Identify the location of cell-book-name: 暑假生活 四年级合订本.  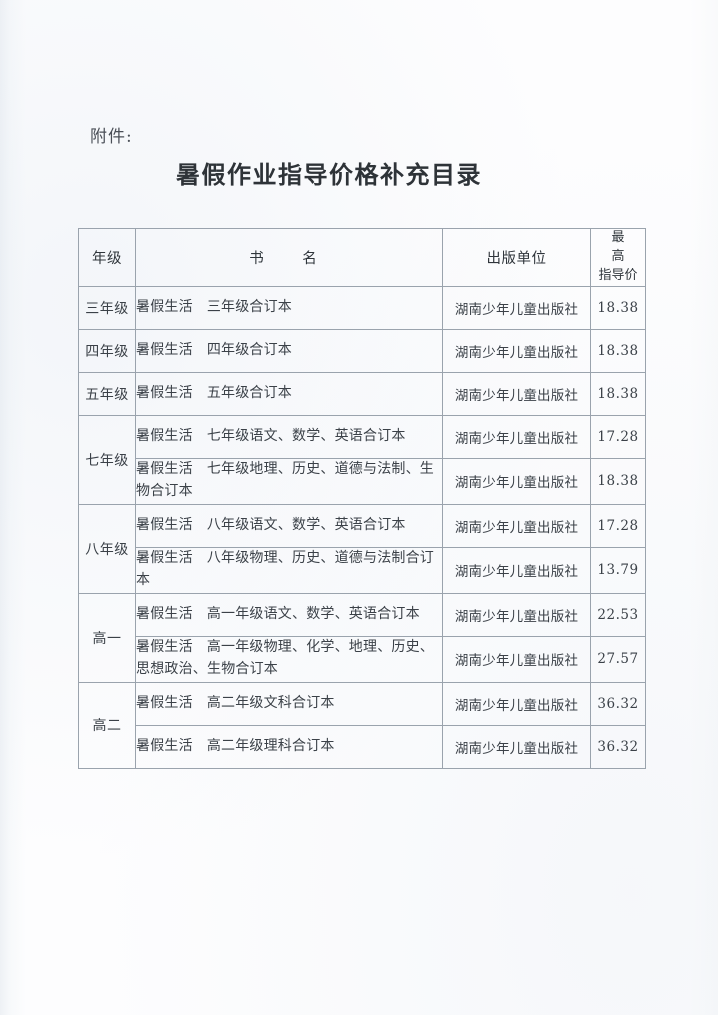
(289, 350).